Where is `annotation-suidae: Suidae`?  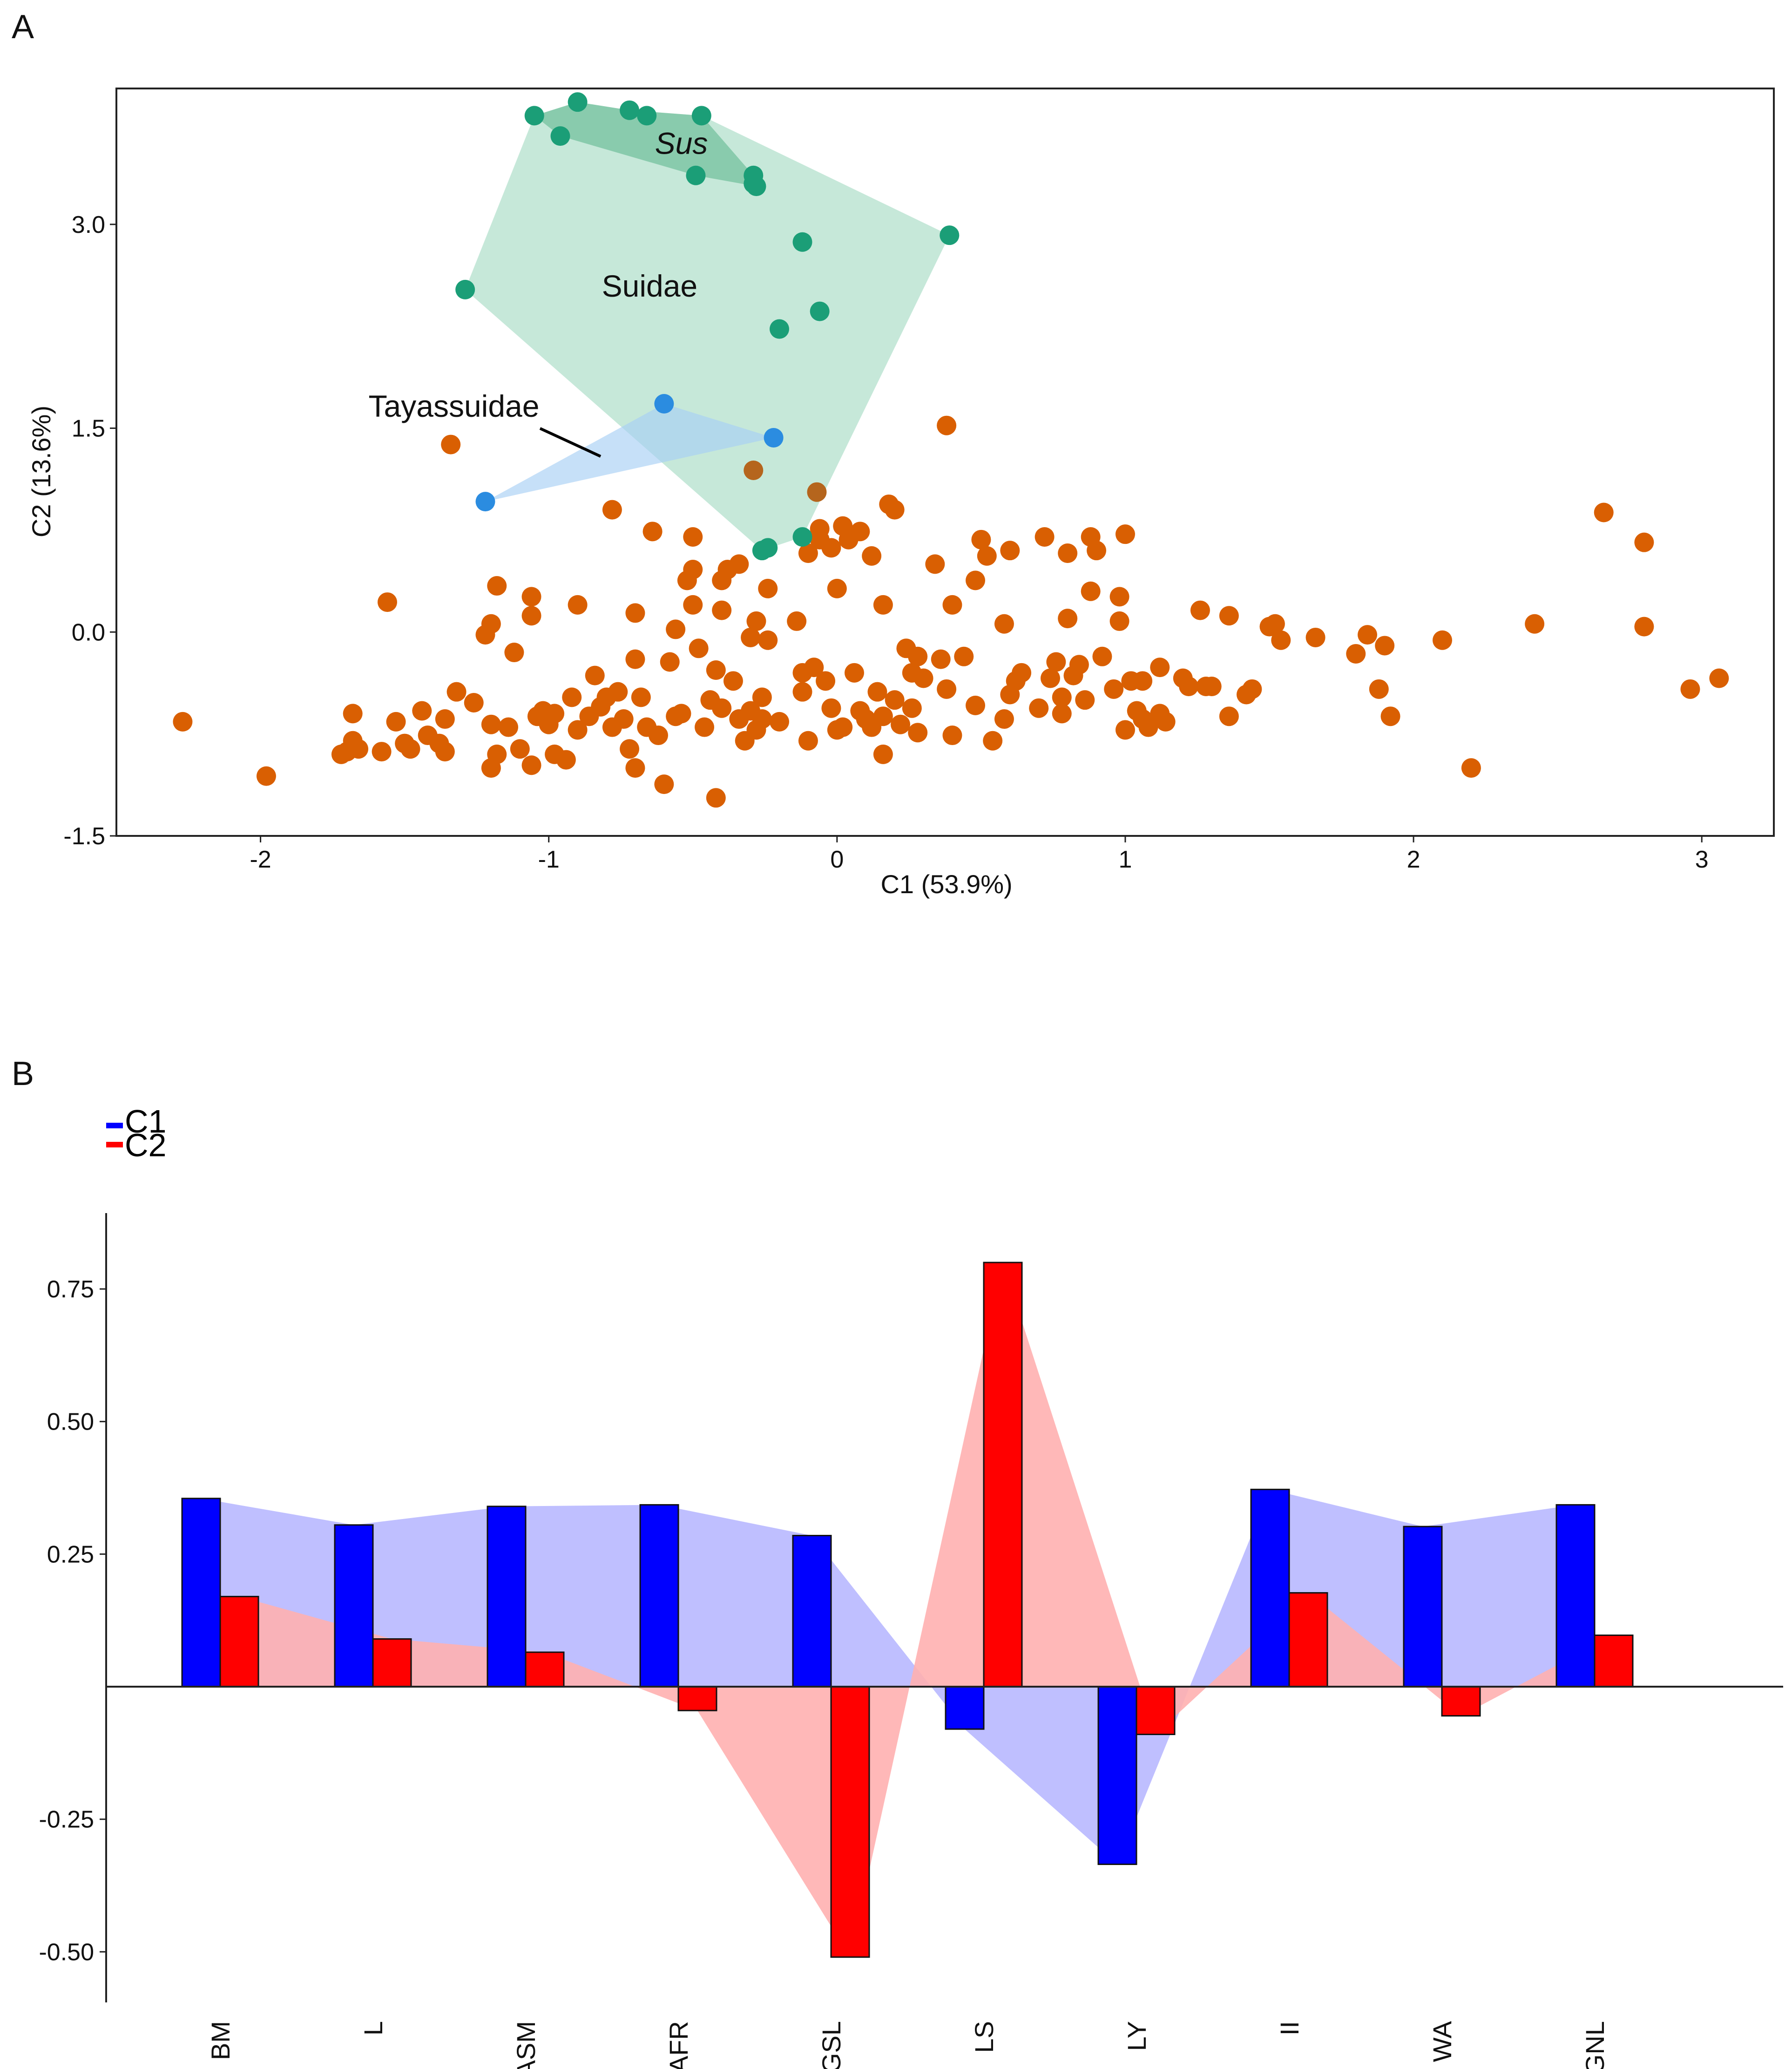
annotation-suidae: Suidae is located at coordinates (650, 286).